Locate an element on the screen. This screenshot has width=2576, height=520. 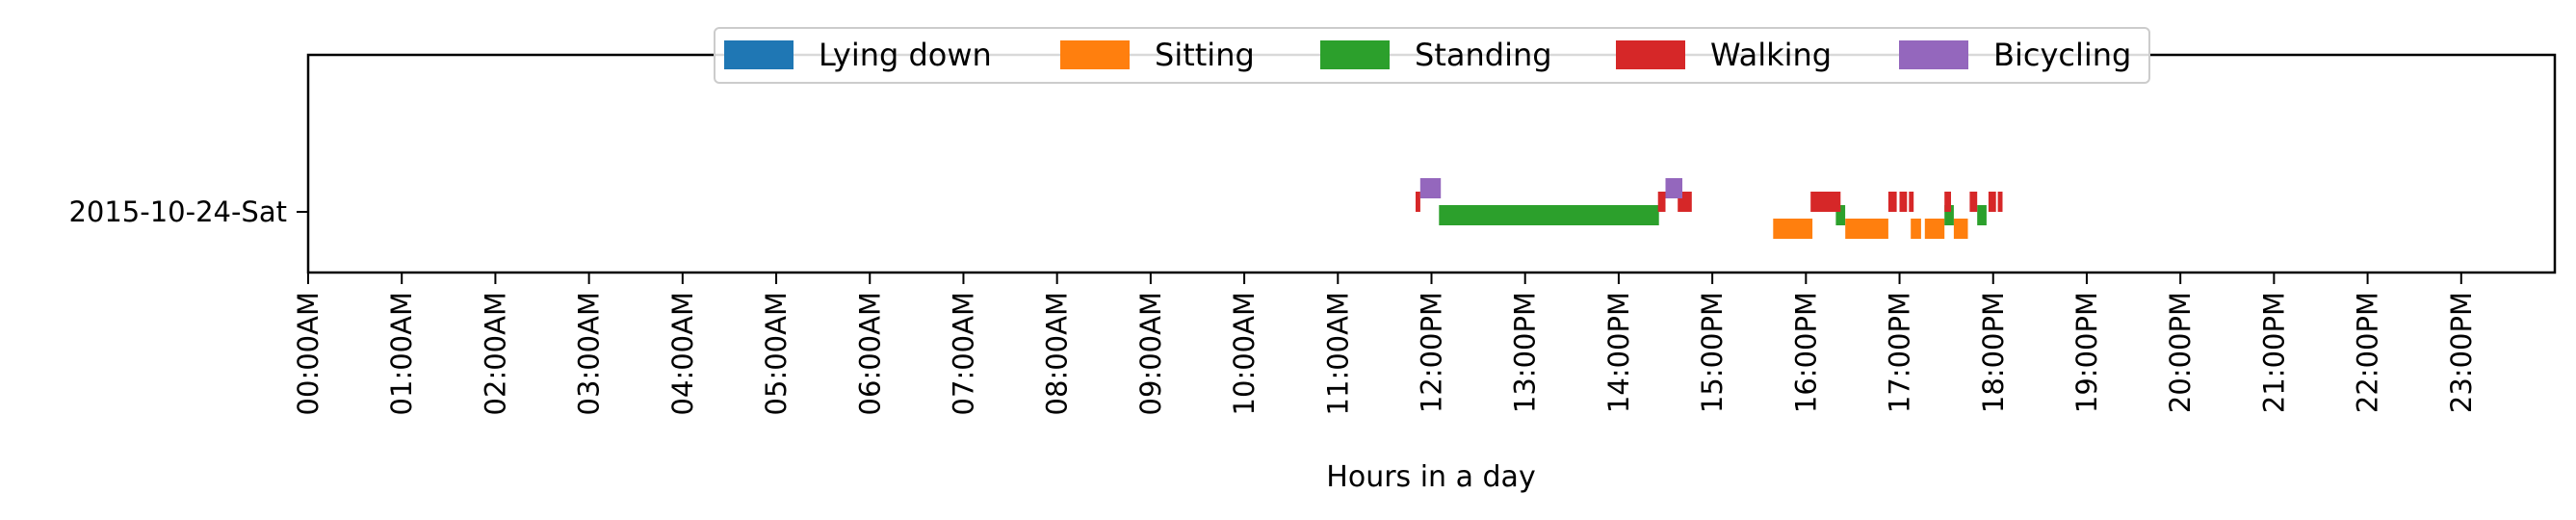
legend-label: Bicycling is located at coordinates (2062, 55).